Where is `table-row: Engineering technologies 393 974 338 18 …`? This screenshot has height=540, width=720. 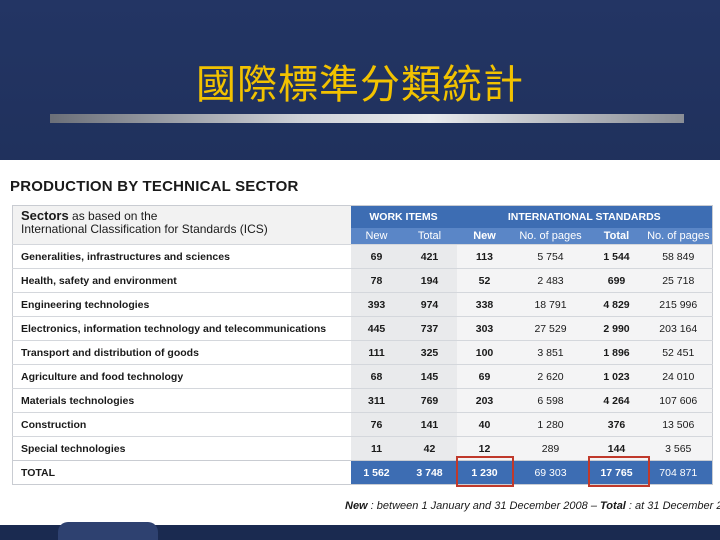
table-row: Engineering technologies 393 974 338 18 … is located at coordinates (362, 304).